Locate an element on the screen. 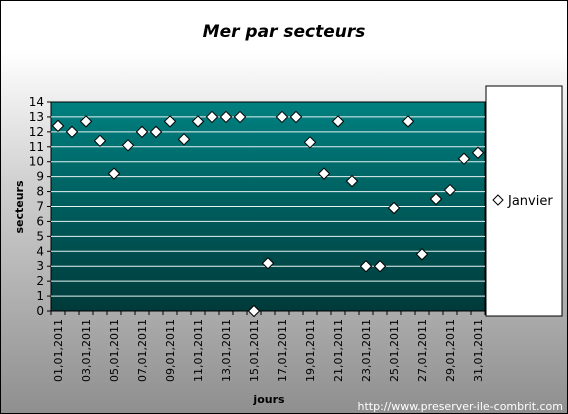 The height and width of the screenshot is (414, 568). x-tick-label: 25,01,2011 is located at coordinates (394, 350).